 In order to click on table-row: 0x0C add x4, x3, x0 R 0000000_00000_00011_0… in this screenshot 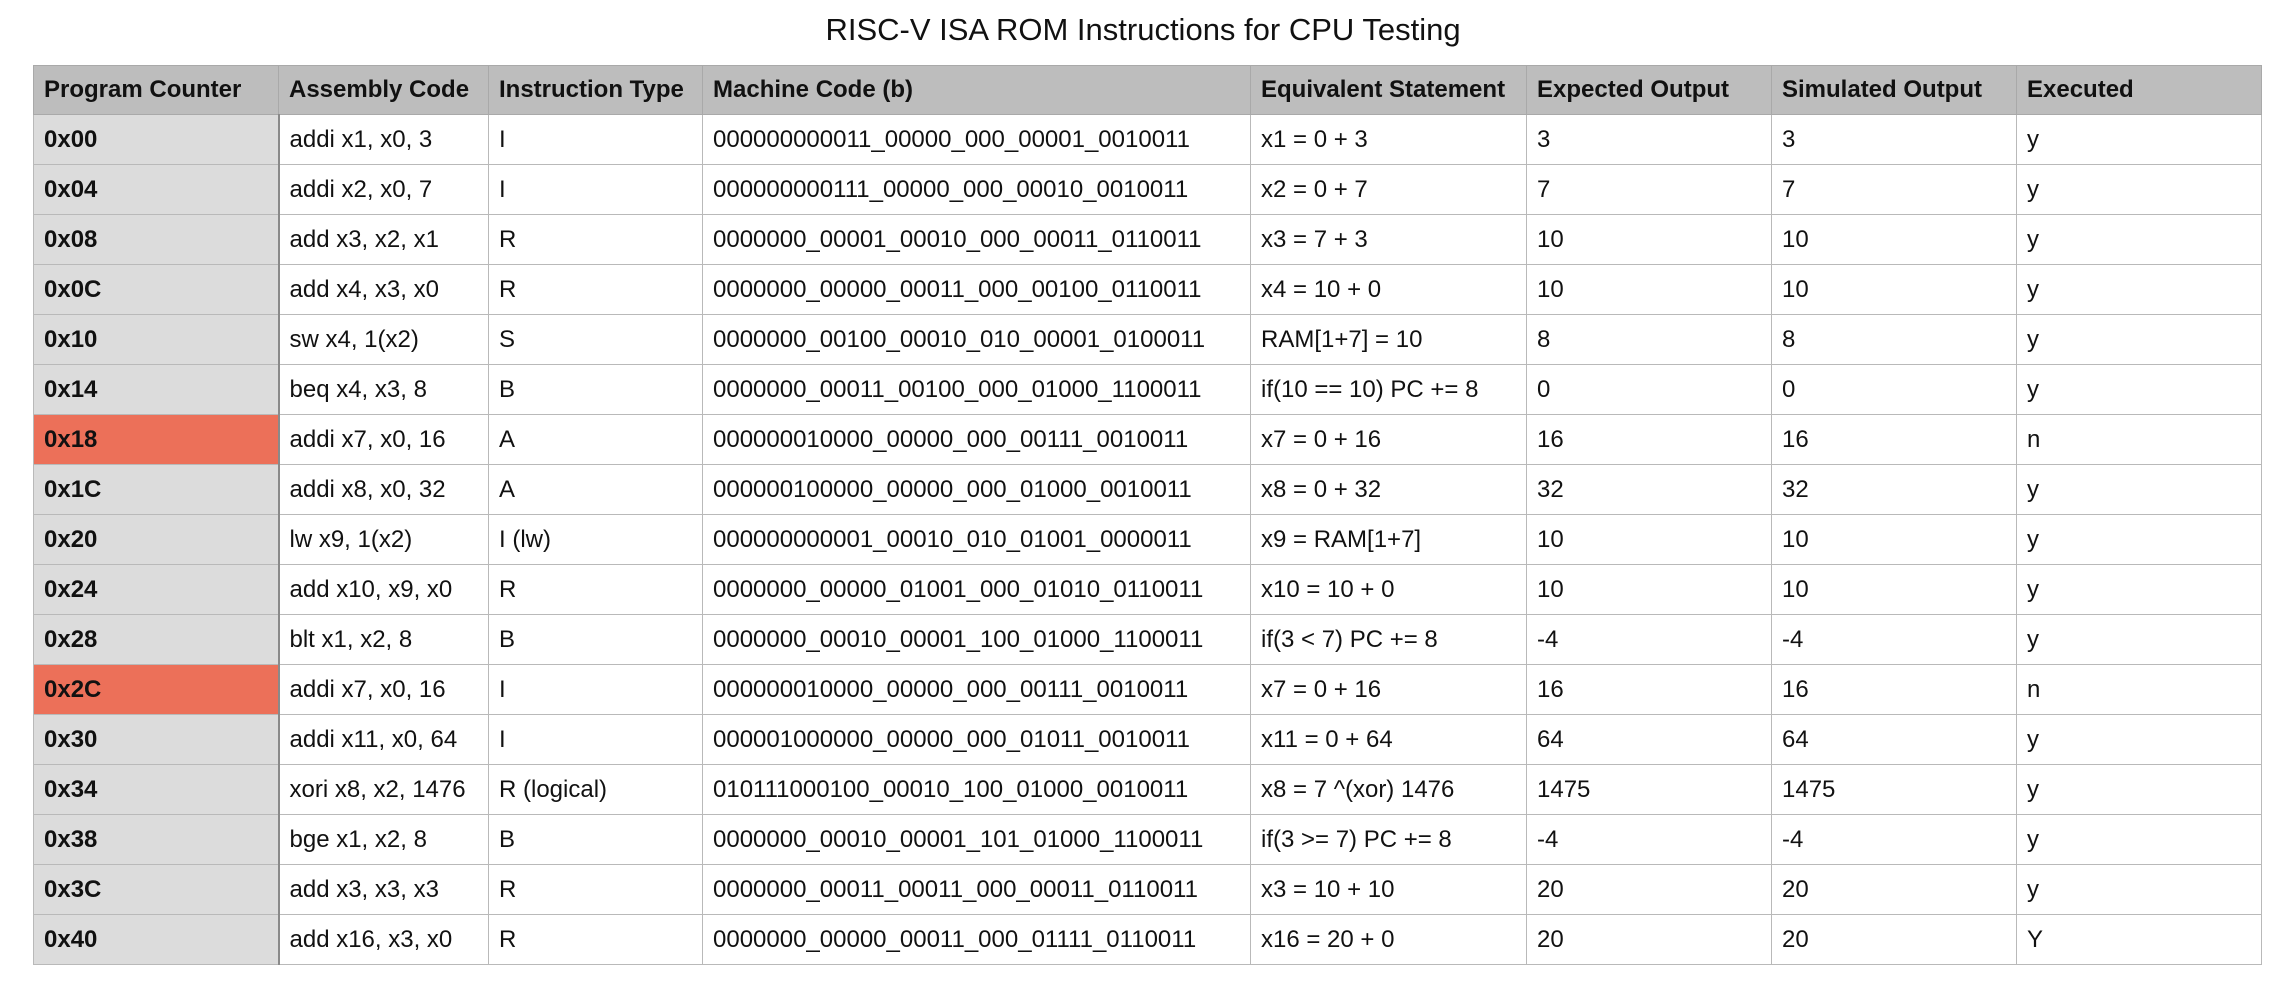, I will do `click(1147, 289)`.